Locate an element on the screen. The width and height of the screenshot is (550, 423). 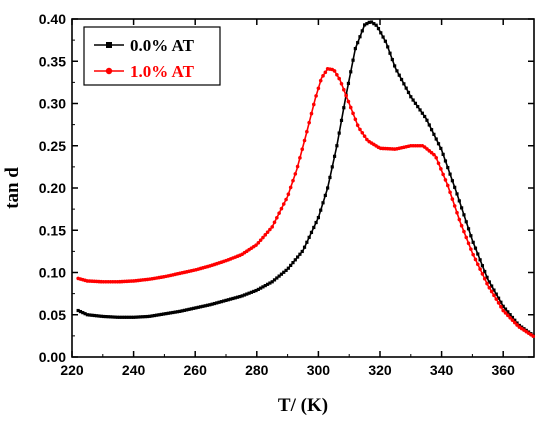
y-tick-label: 0.35 is located at coordinates (52, 61).